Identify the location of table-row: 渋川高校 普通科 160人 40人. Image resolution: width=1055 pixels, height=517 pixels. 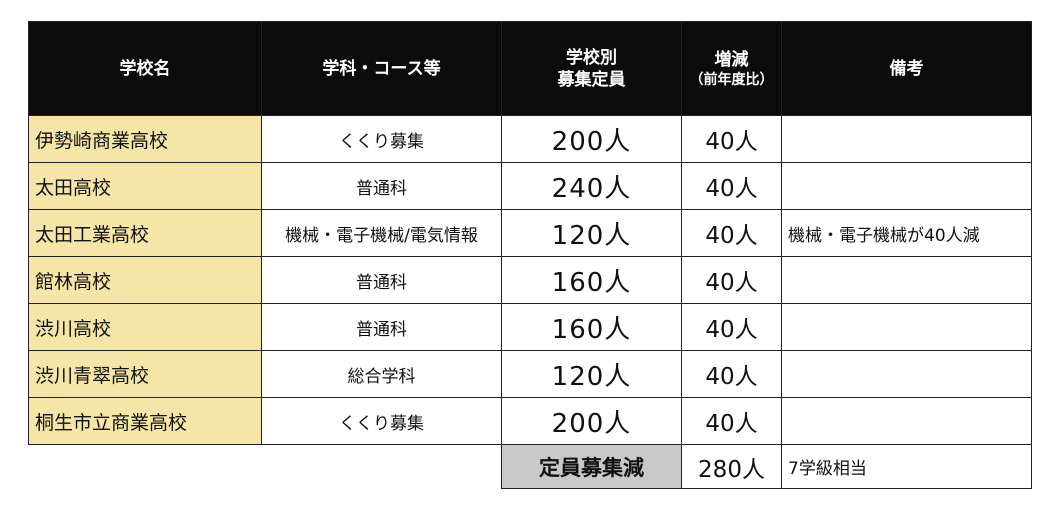
(530, 327).